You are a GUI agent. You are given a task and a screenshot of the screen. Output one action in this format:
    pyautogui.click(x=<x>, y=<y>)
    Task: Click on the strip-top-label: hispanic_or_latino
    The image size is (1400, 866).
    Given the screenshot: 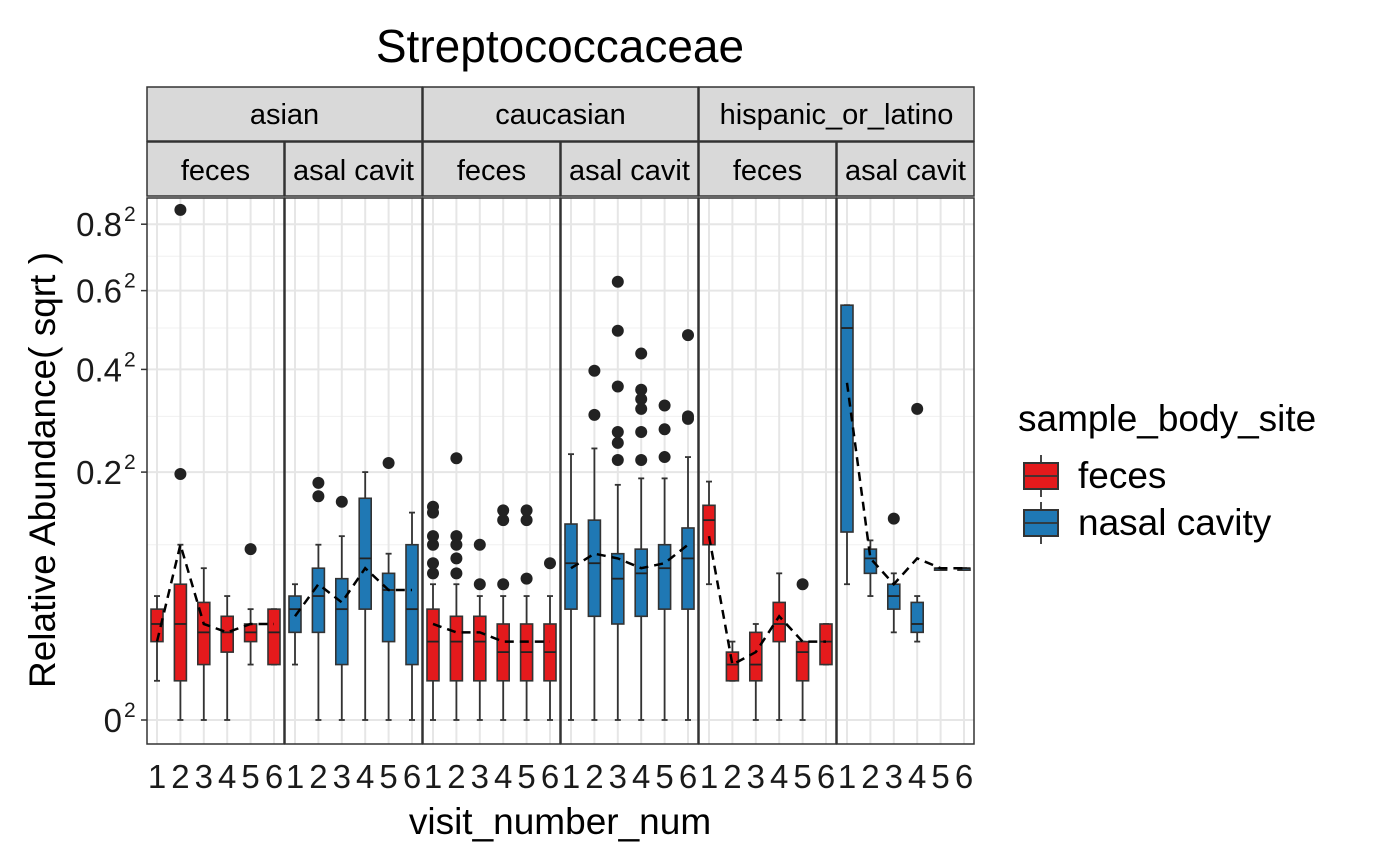 What is the action you would take?
    pyautogui.click(x=837, y=115)
    